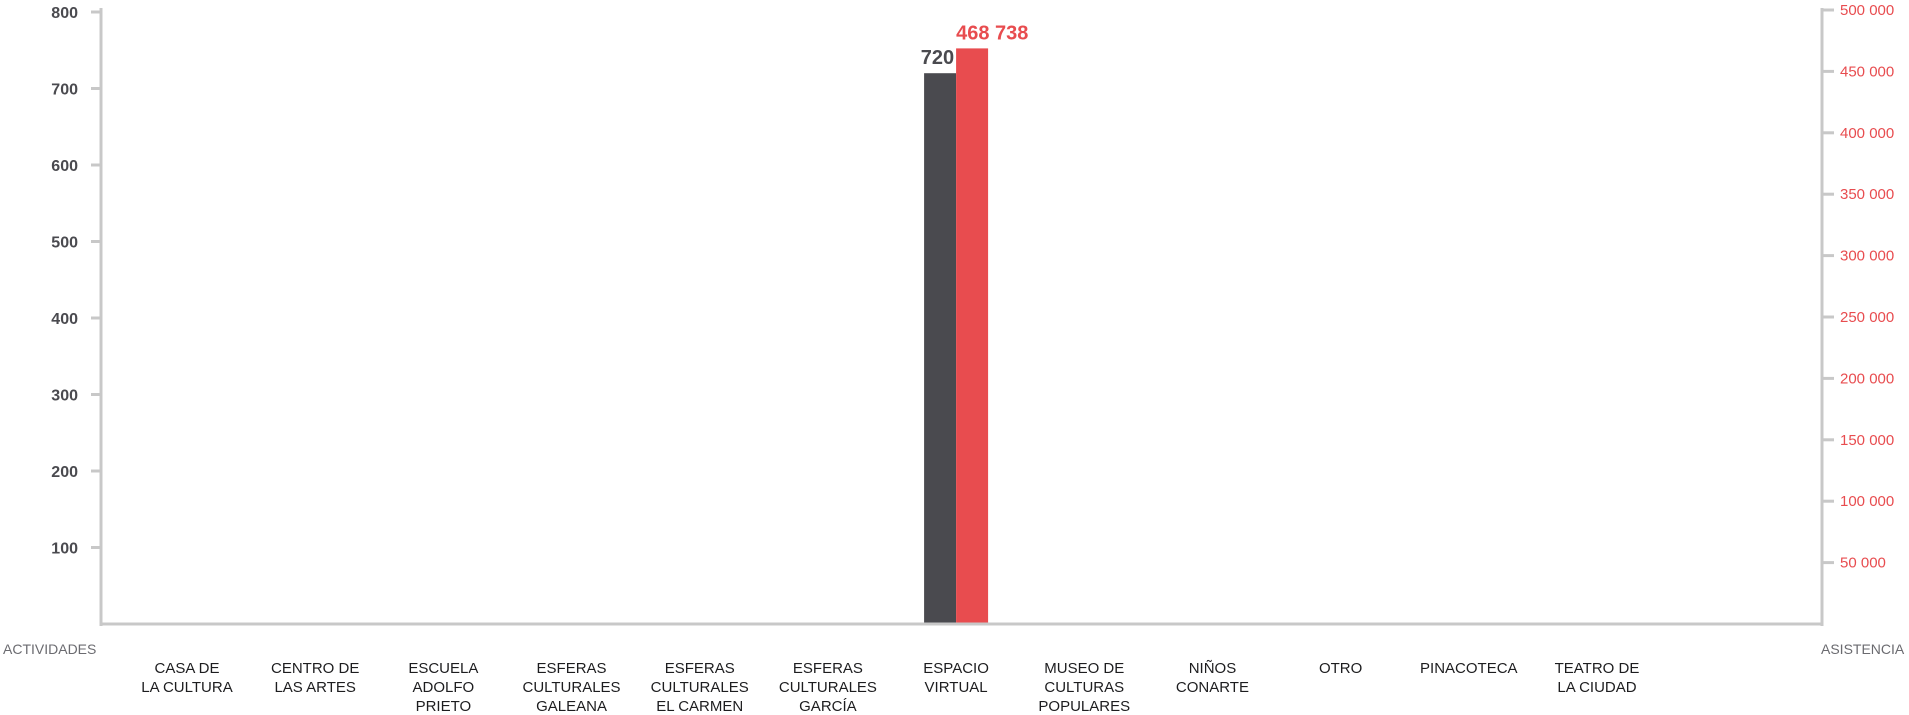 Image resolution: width=1909 pixels, height=715 pixels. I want to click on left-tick-label: 600, so click(64, 166).